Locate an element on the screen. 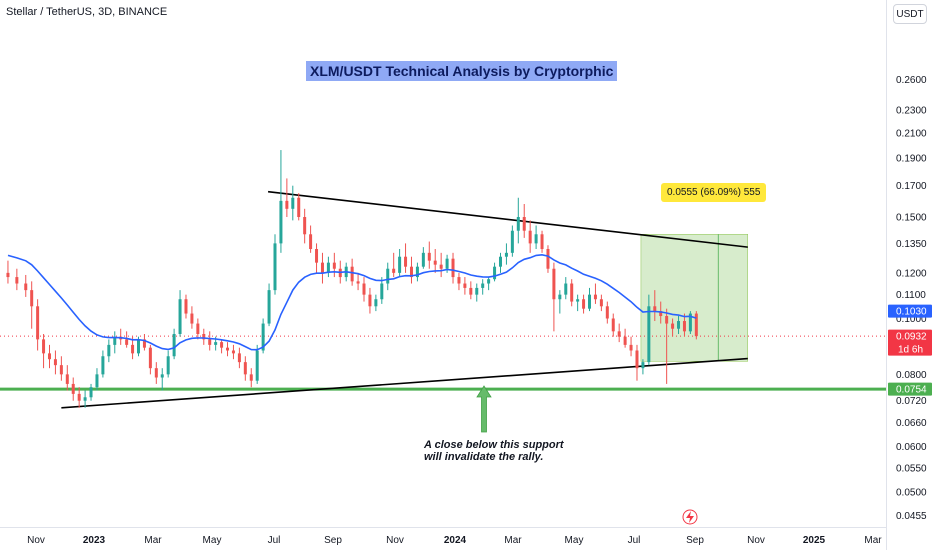 This screenshot has width=932, height=550. price-tags: 0.1030 0.0932 1d 6h 0.0754 is located at coordinates (910, 350).